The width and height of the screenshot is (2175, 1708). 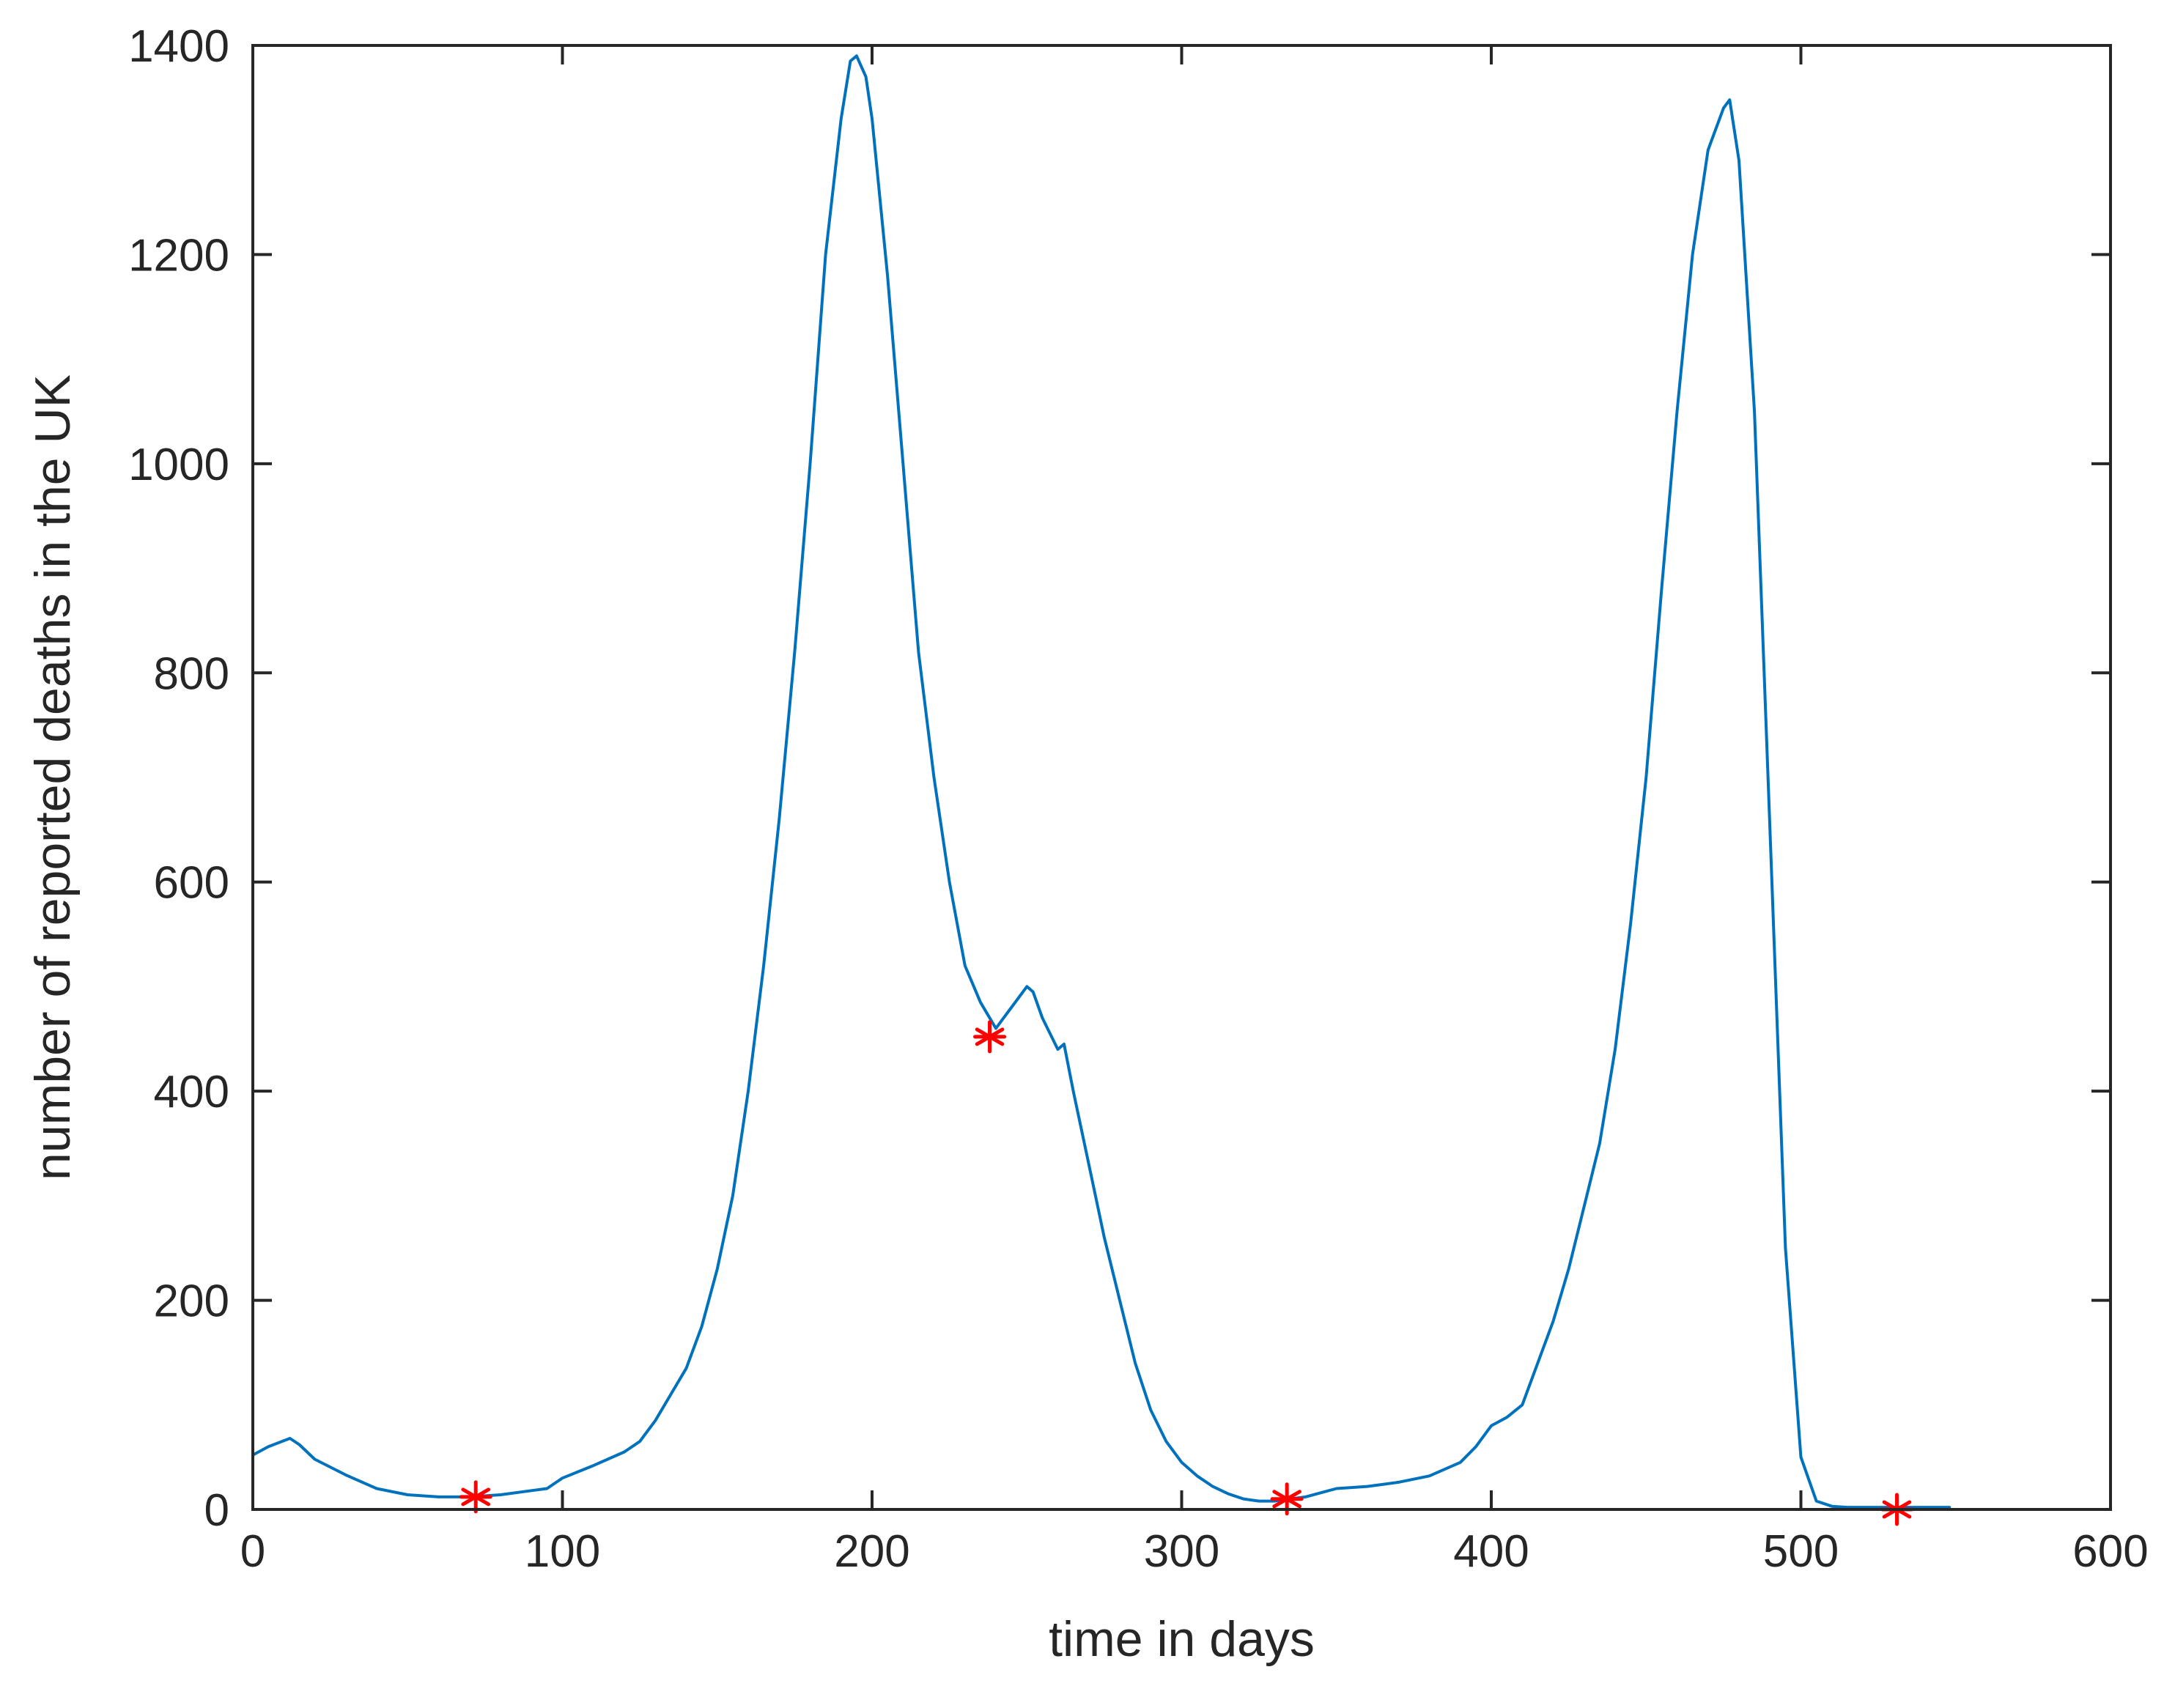 I want to click on x-tick-label: 400, so click(x=1491, y=1551).